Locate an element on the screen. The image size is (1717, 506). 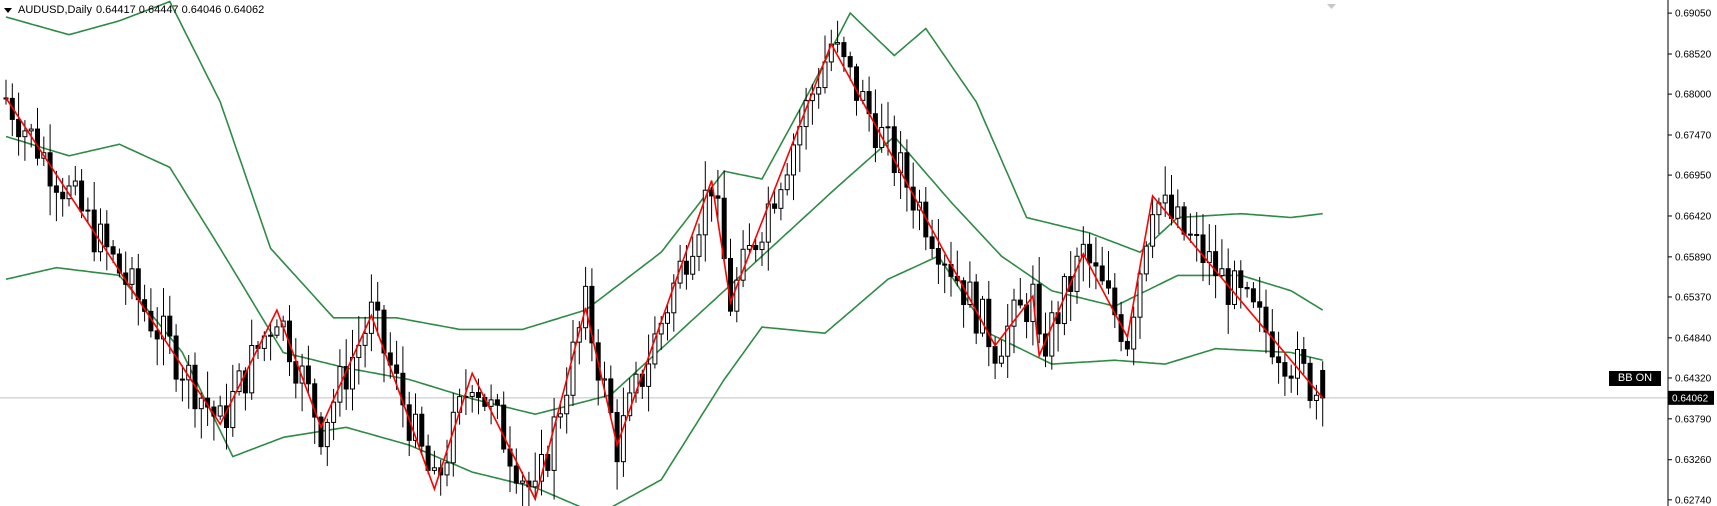
current-price-tag is located at coordinates (1691, 397).